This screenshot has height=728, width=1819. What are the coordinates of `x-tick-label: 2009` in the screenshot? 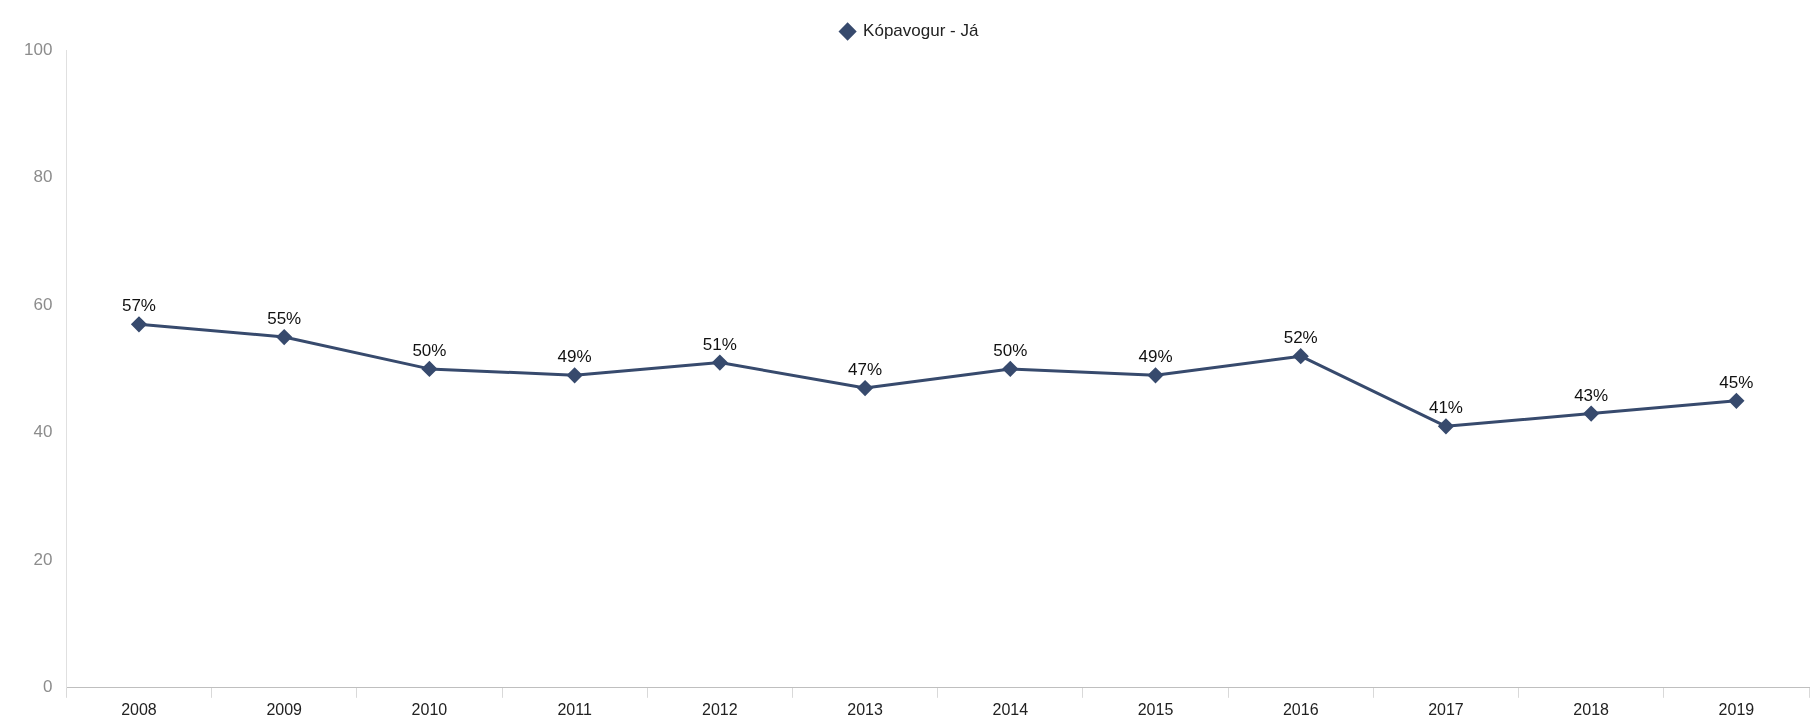 It's located at (284, 709).